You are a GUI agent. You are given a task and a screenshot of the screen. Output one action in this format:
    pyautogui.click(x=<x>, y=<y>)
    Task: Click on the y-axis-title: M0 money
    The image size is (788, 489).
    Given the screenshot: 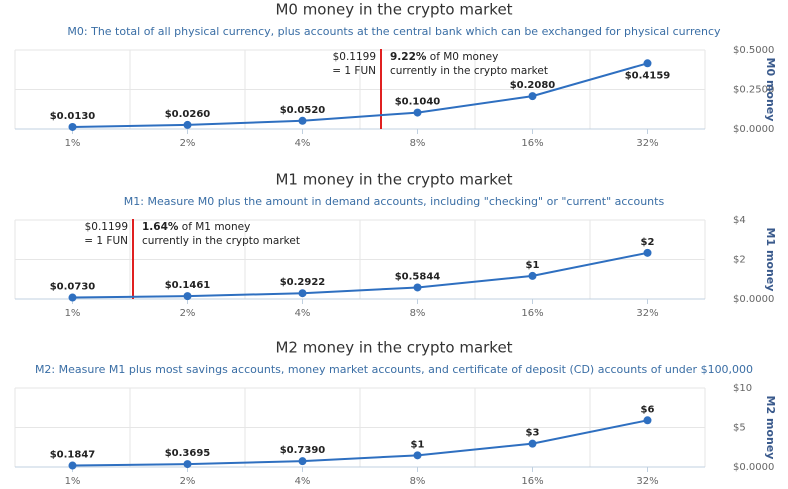 What is the action you would take?
    pyautogui.click(x=770, y=90)
    